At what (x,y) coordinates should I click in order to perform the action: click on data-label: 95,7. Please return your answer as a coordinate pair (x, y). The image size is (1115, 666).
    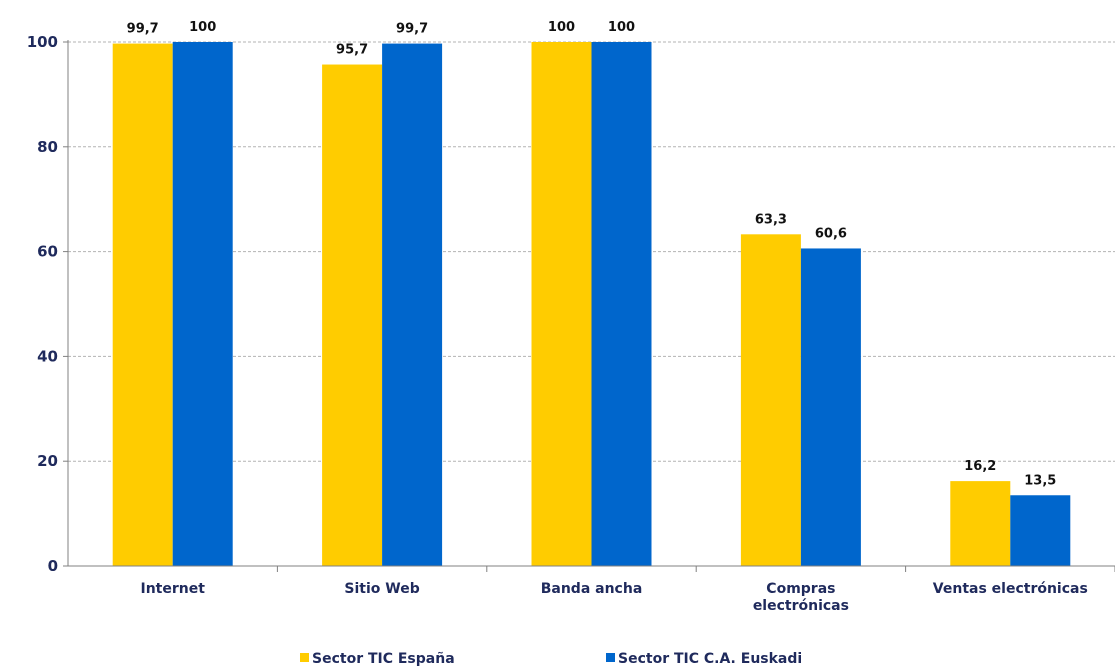
    Looking at the image, I should click on (352, 50).